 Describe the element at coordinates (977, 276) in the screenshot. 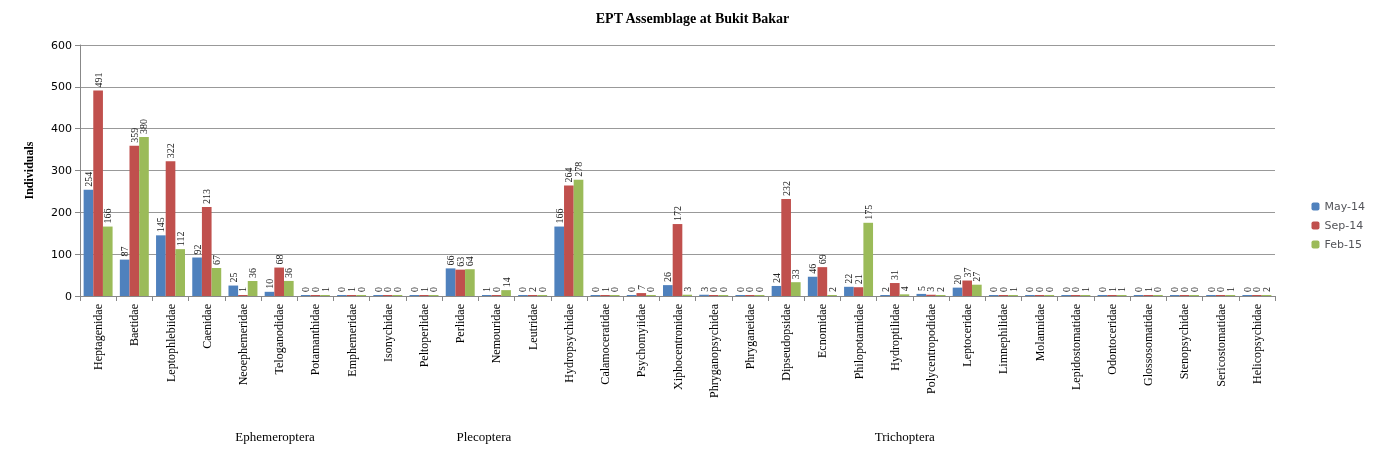

I see `data-label: 27` at that location.